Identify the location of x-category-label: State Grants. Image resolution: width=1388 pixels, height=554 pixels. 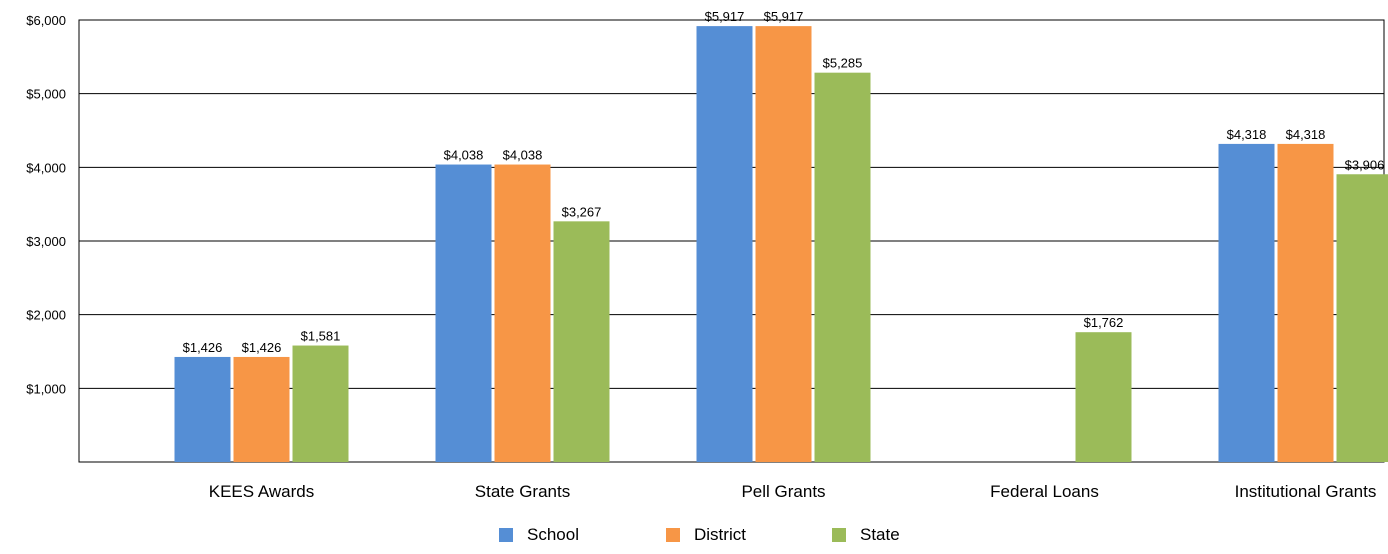
(522, 491).